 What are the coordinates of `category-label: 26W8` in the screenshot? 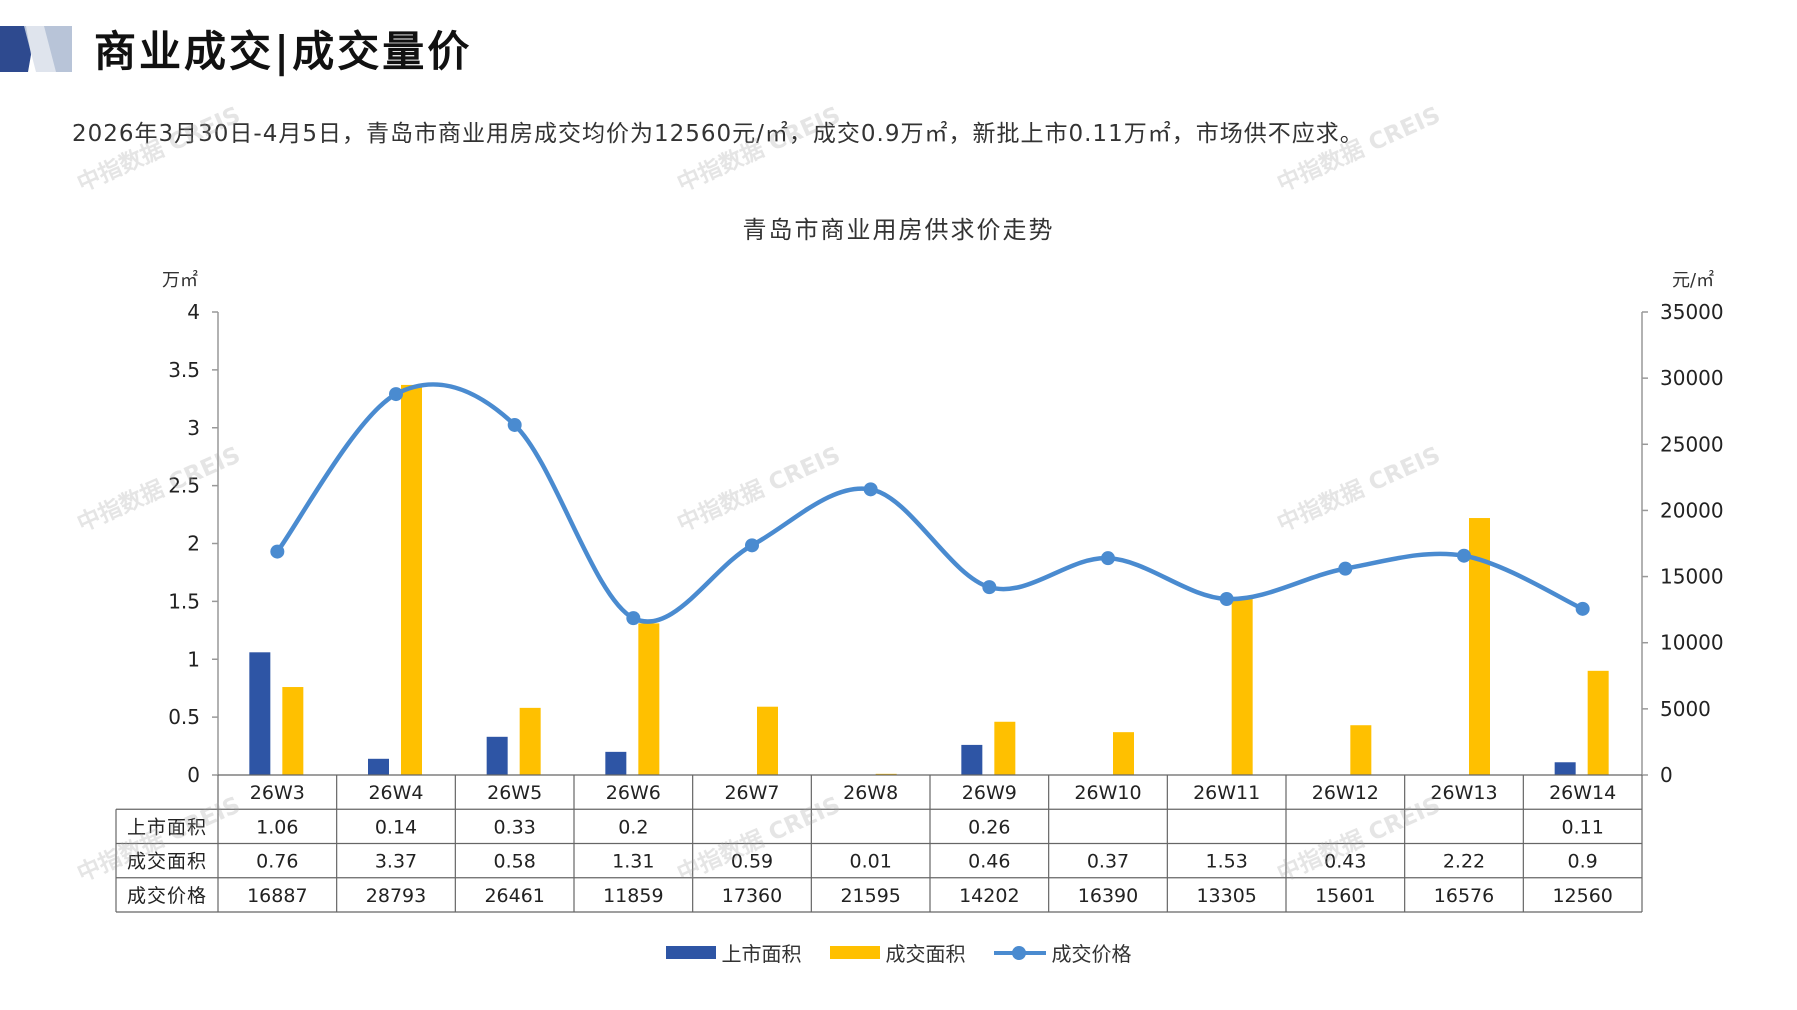 It's located at (870, 793).